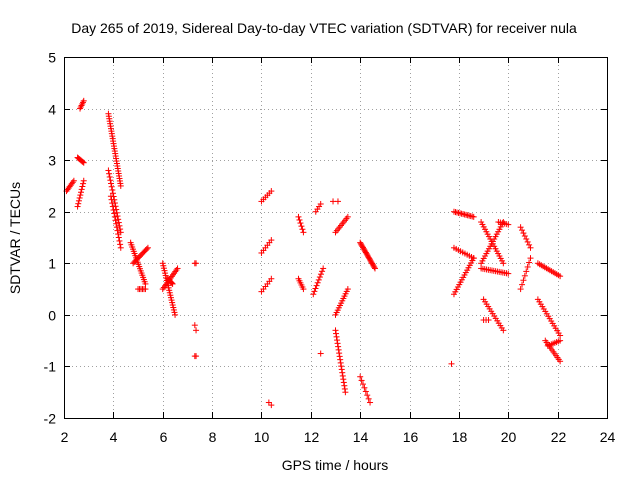 This screenshot has width=640, height=480. I want to click on x-tick-label: 24, so click(608, 437).